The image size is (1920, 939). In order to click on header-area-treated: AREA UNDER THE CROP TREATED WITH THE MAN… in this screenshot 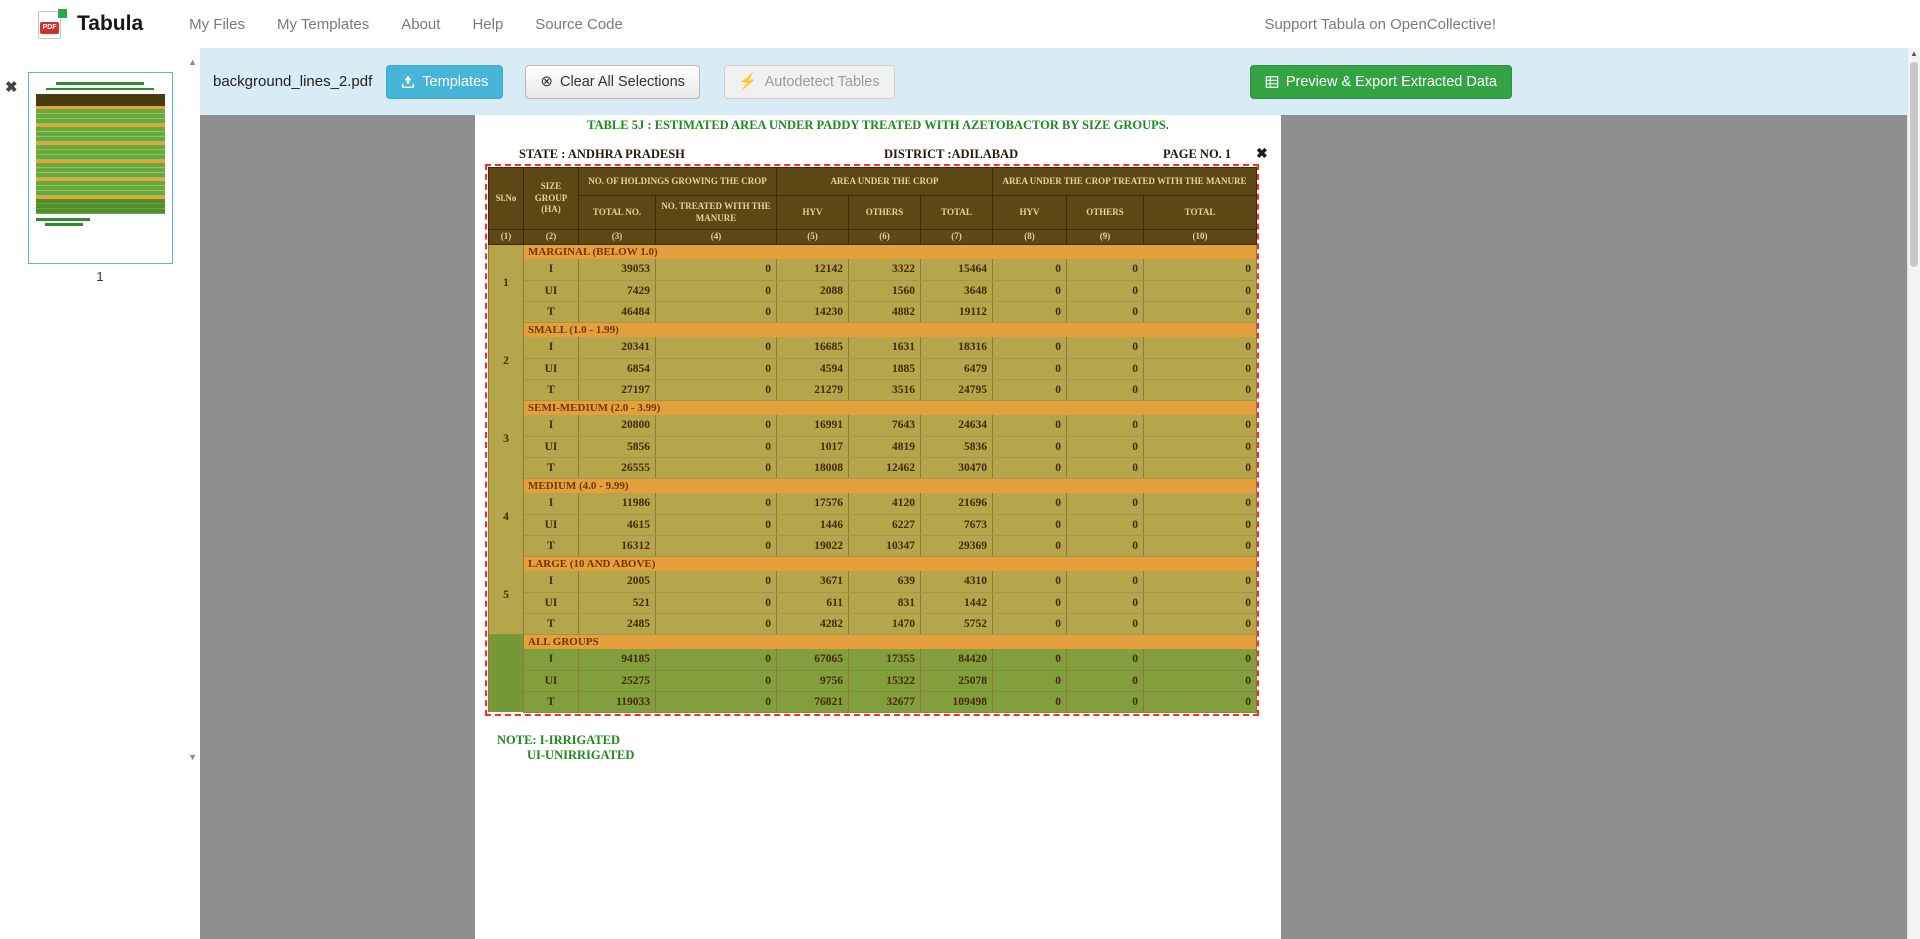, I will do `click(1124, 181)`.